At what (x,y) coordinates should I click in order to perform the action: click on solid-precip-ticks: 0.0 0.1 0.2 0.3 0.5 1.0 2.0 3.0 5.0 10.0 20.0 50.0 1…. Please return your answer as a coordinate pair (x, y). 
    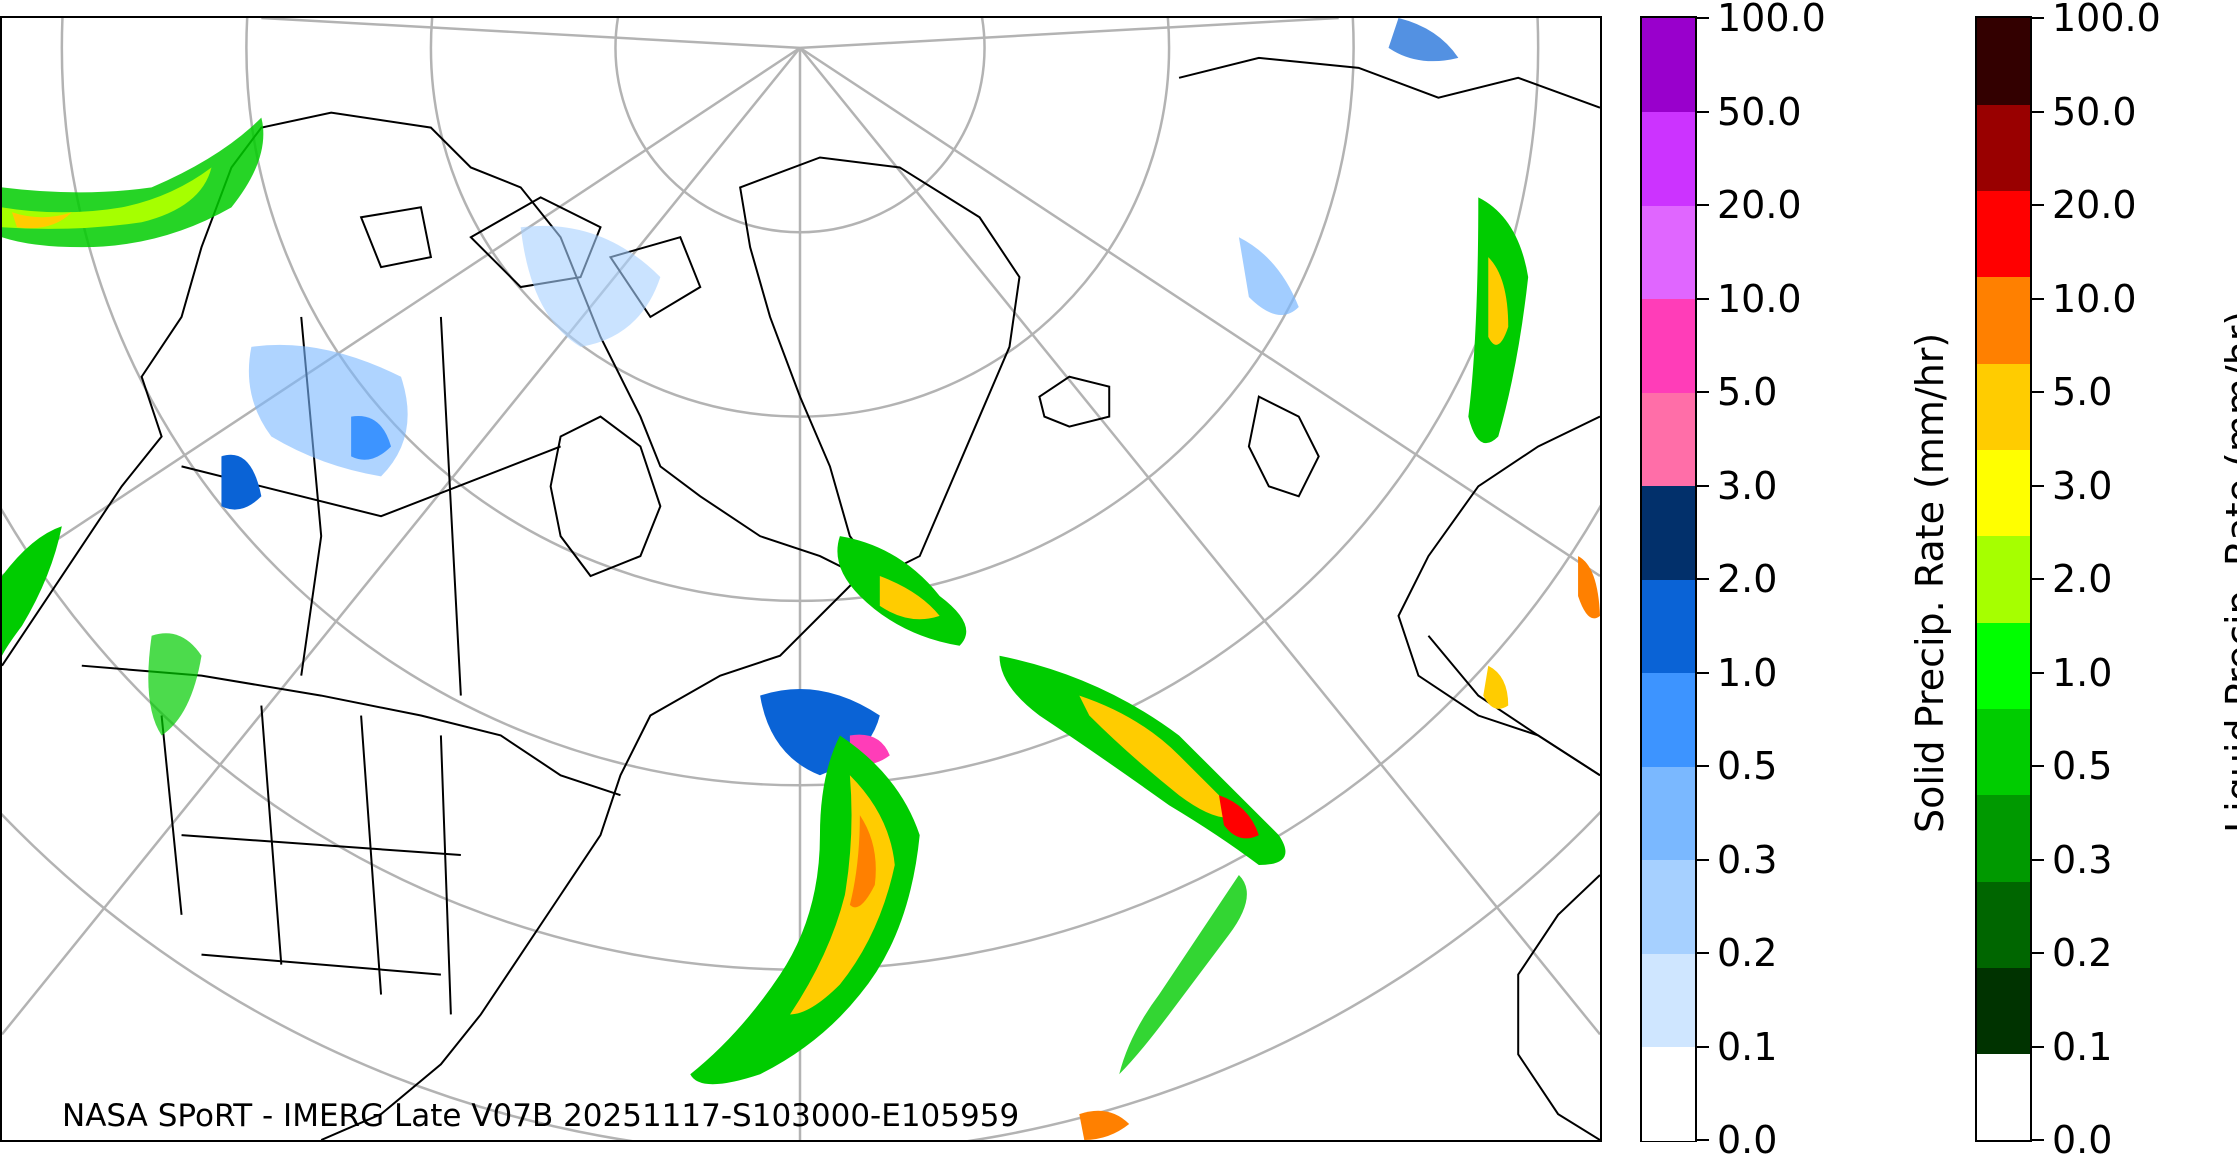
    Looking at the image, I should click on (1797, 580).